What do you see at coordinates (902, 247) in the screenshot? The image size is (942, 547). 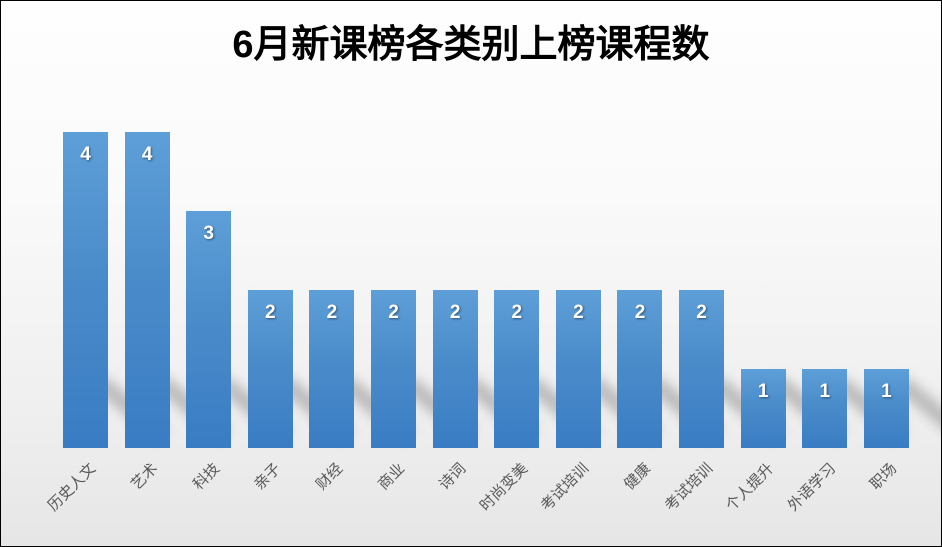 I see `bar-column: 1 职场` at bounding box center [902, 247].